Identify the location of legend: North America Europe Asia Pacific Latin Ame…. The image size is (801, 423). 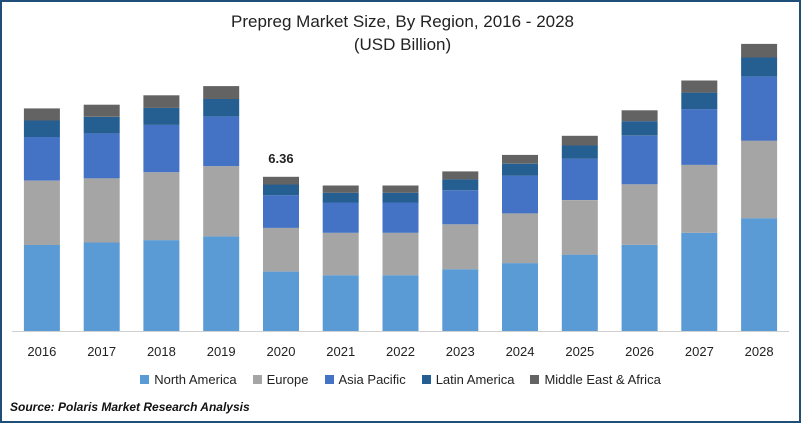
(400, 379).